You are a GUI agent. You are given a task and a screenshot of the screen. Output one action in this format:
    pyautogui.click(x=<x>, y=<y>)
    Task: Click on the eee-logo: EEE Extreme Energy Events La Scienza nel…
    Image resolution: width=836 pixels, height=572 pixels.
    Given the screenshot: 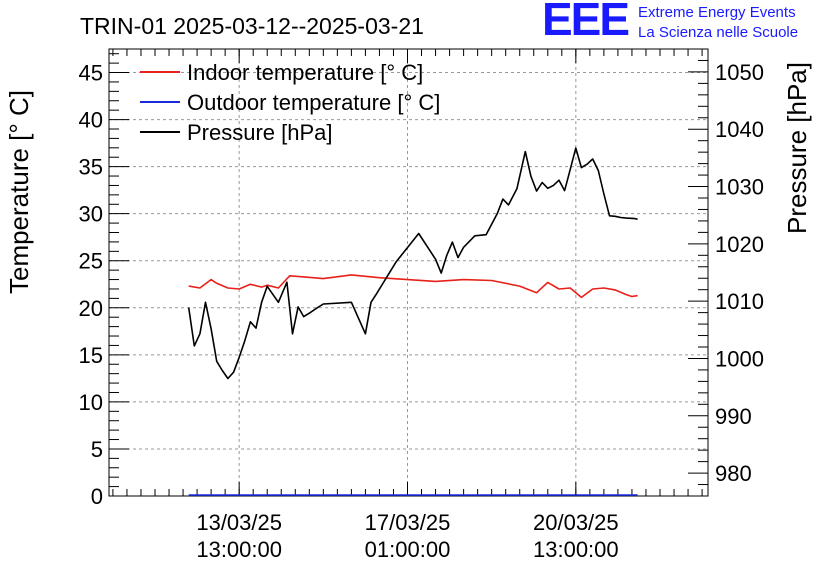 What is the action you would take?
    pyautogui.click(x=689, y=23)
    